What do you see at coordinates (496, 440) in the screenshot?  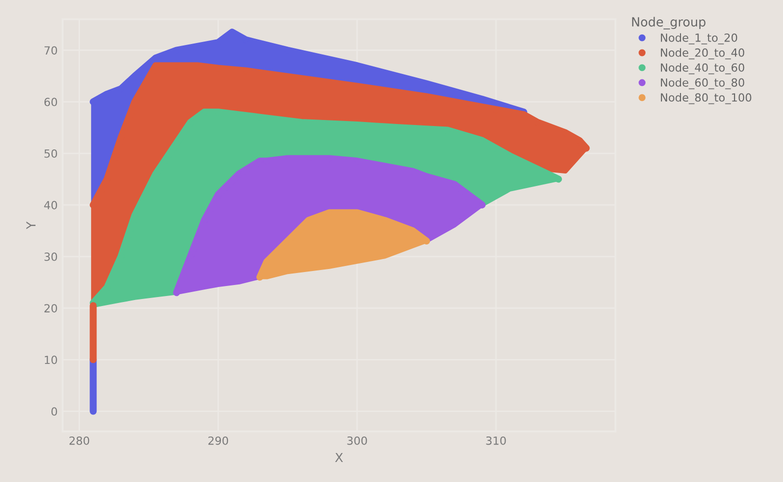 I see `x-tick-label: 310` at bounding box center [496, 440].